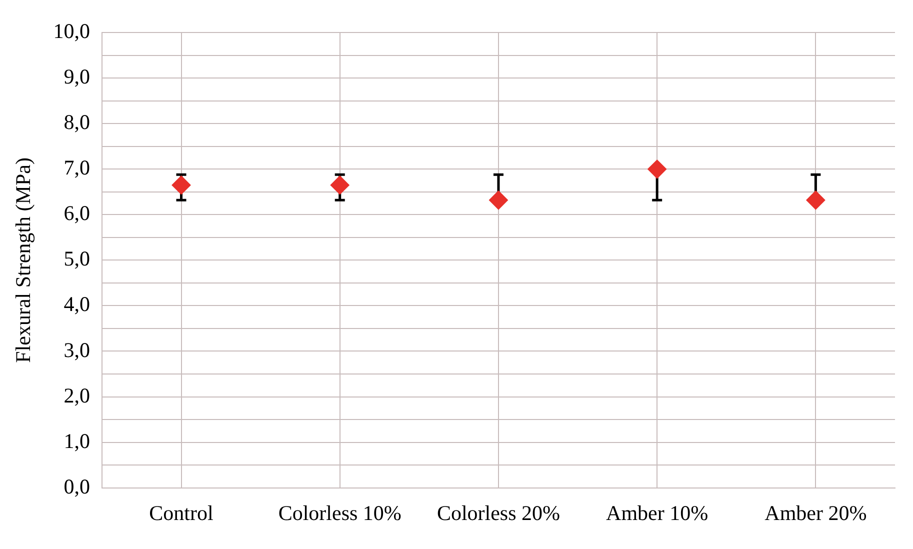  Describe the element at coordinates (77, 213) in the screenshot. I see `y-tick-label: 6,0` at that location.